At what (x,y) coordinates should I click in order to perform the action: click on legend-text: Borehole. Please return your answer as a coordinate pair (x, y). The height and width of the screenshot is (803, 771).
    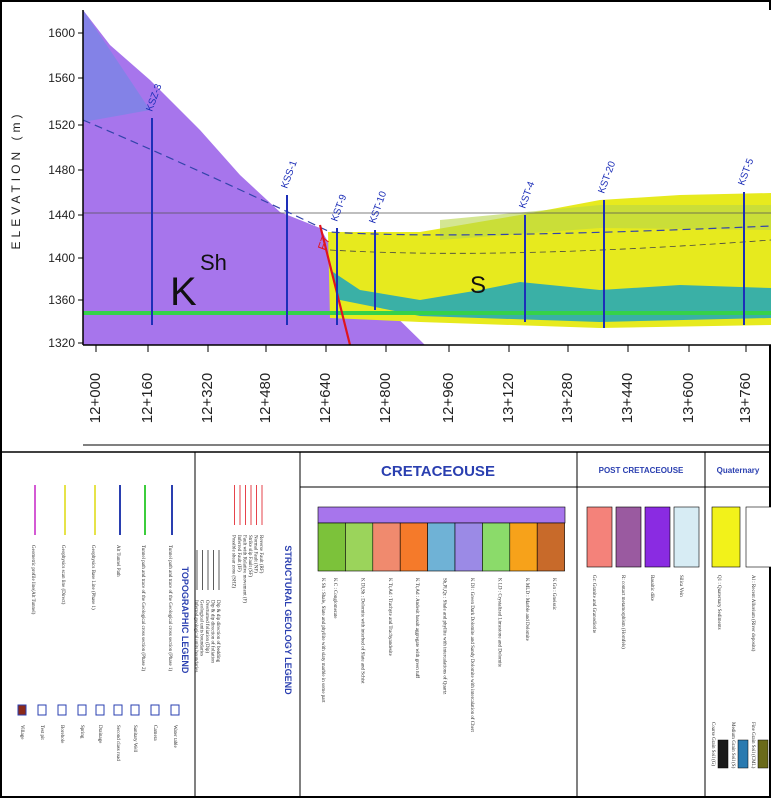
    Looking at the image, I should click on (61, 734).